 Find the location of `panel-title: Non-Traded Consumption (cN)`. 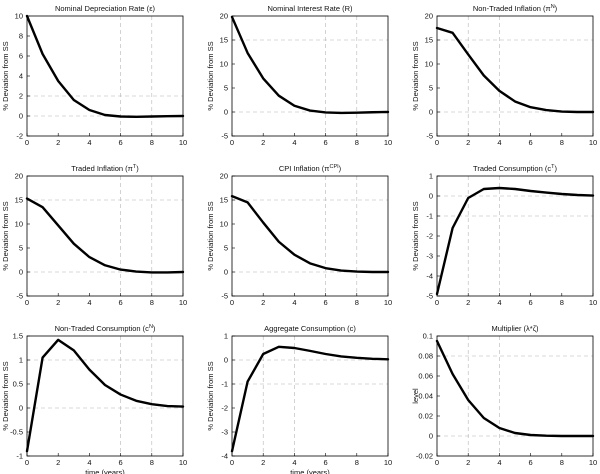

panel-title: Non-Traded Consumption (cN) is located at coordinates (105, 328).